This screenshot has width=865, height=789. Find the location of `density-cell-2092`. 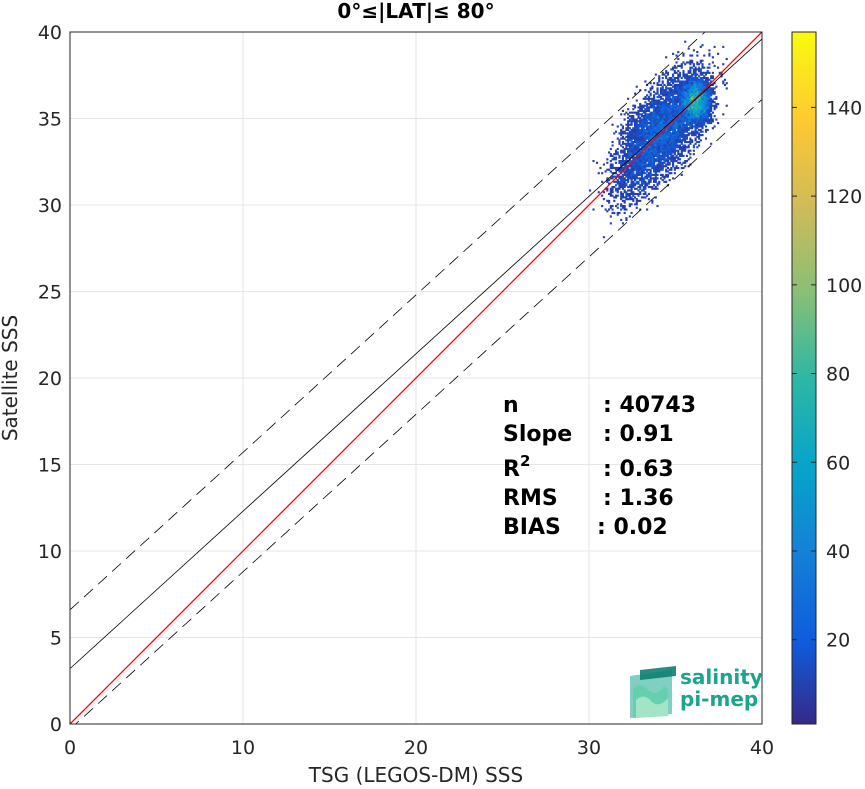

density-cell-2092 is located at coordinates (678, 131).